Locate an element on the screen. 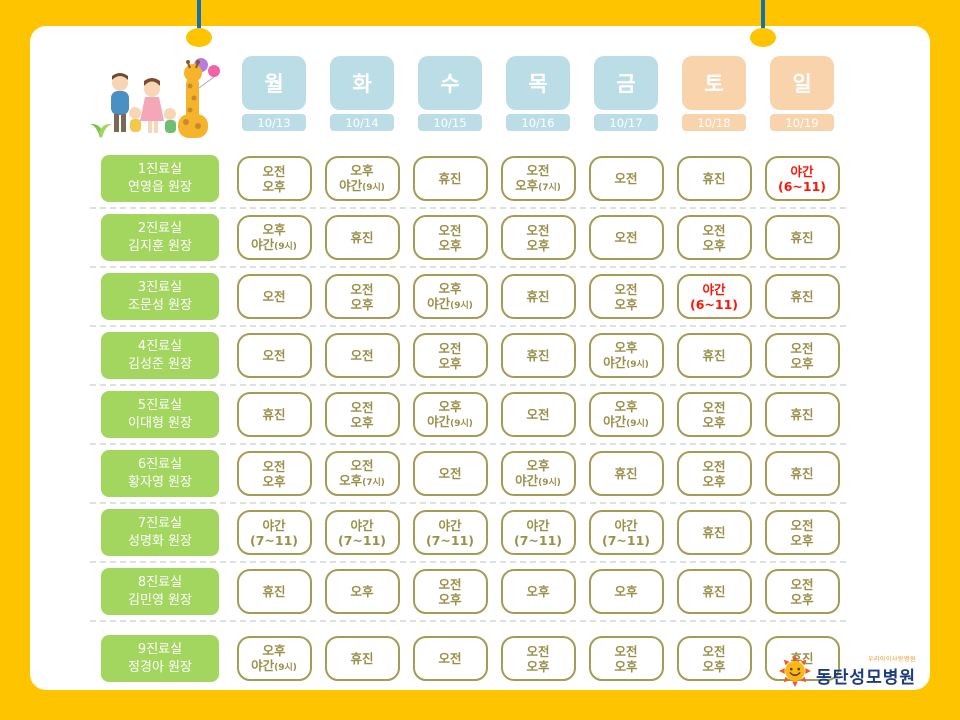  room-label: 6진료실 황자영 원장 is located at coordinates (160, 473).